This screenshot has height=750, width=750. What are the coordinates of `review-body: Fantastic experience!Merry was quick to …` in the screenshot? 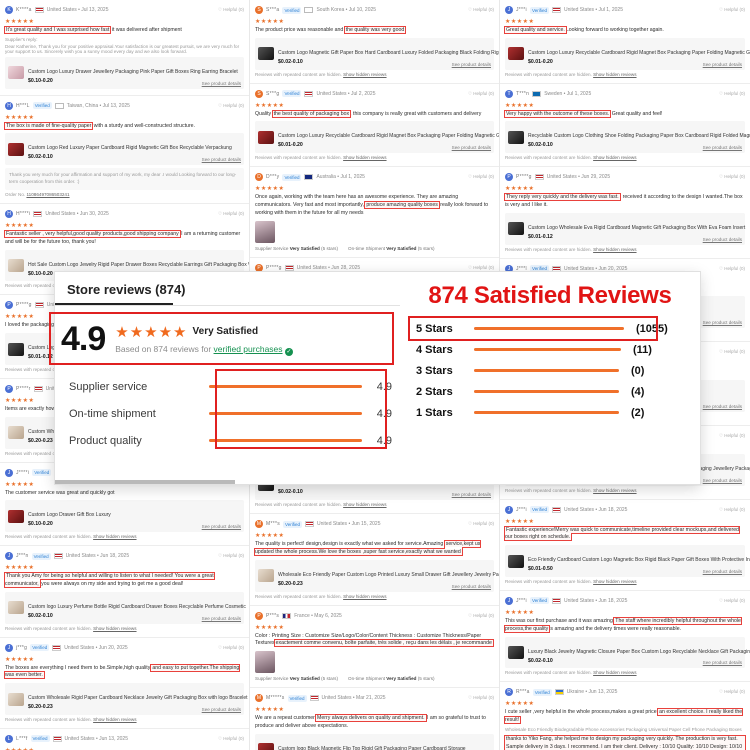 It's located at (624, 534).